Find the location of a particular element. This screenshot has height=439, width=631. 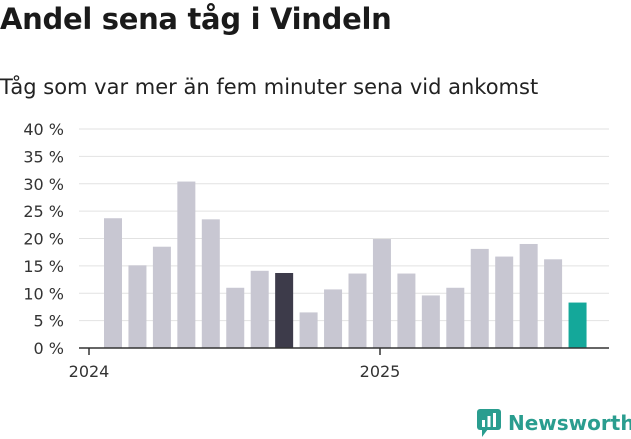

chart-title: Andel sena tåg i Vindeln is located at coordinates (196, 19).